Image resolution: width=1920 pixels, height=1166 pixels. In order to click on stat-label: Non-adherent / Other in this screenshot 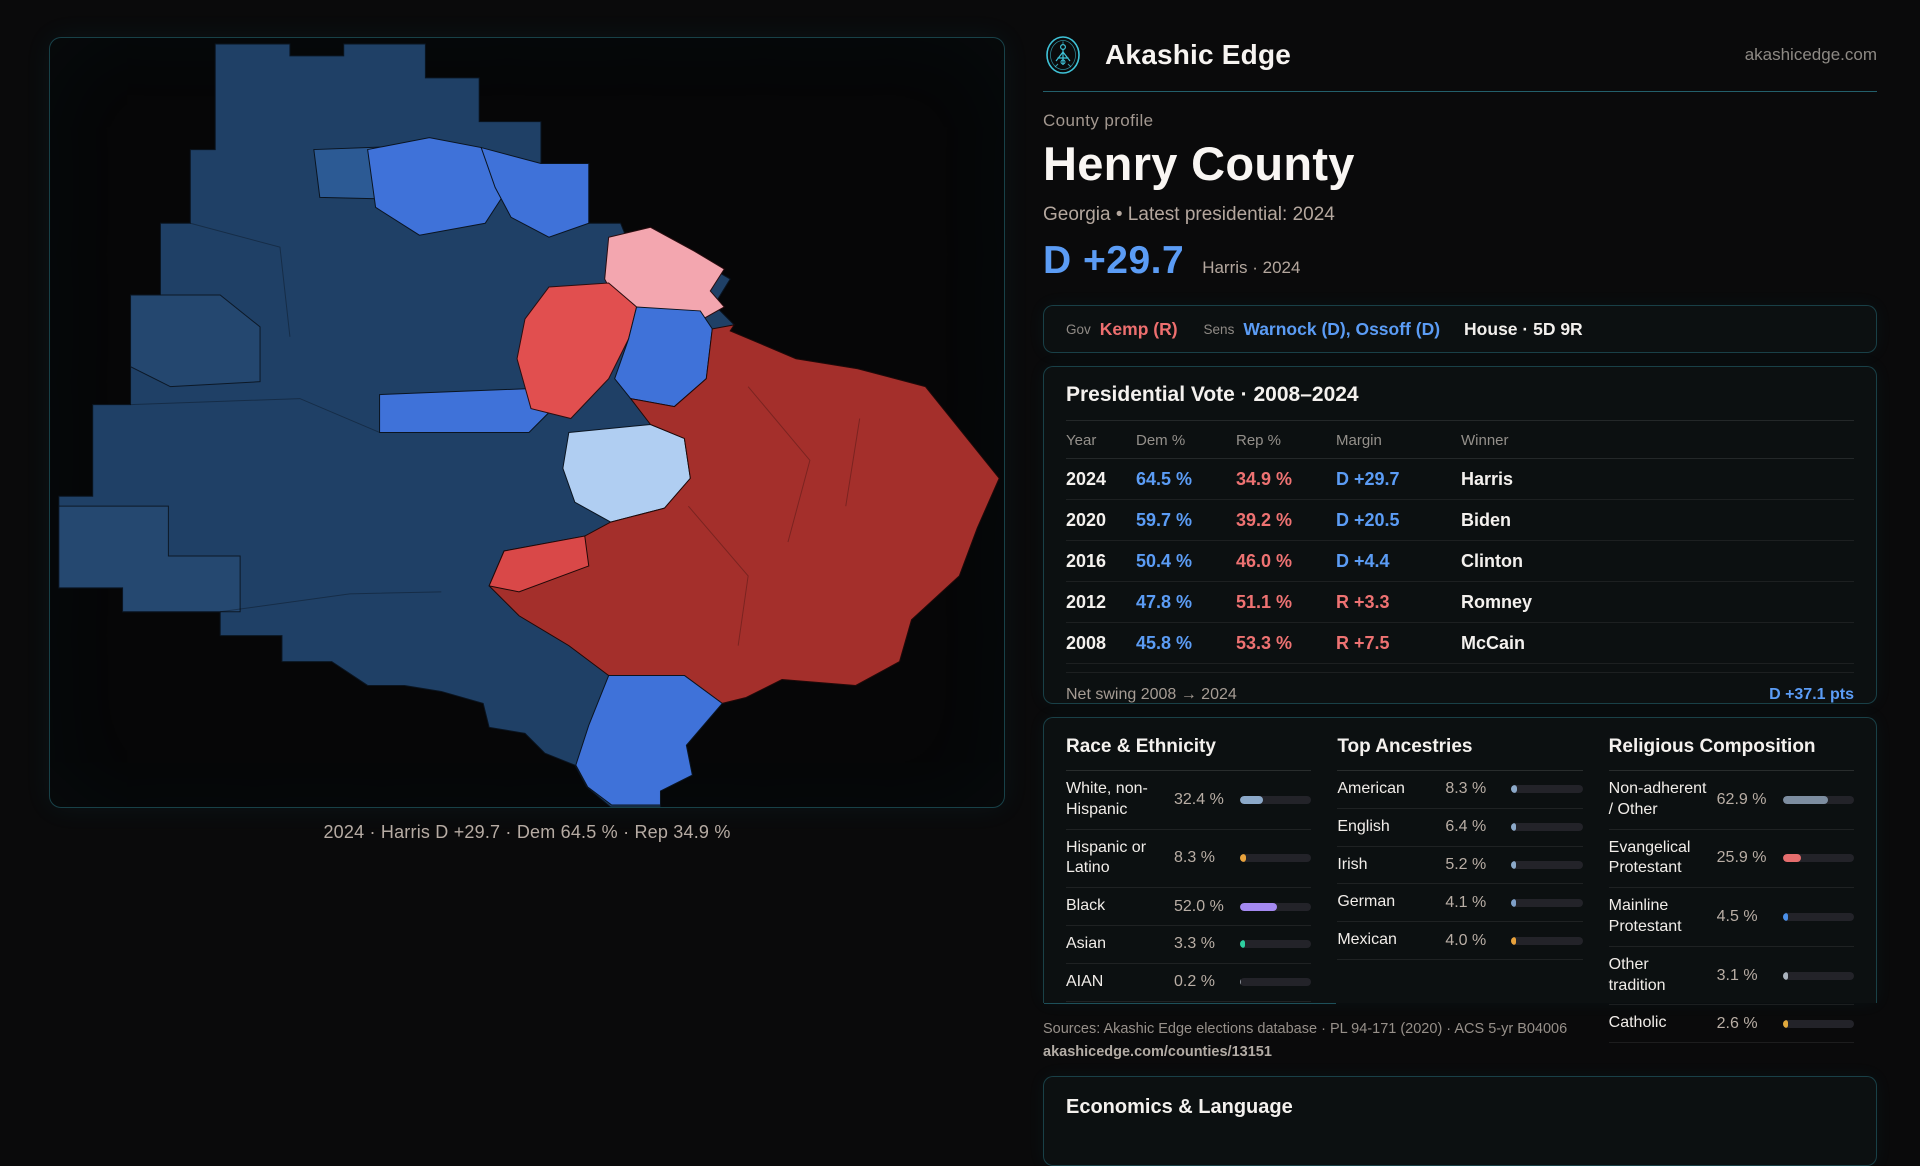, I will do `click(1659, 800)`.